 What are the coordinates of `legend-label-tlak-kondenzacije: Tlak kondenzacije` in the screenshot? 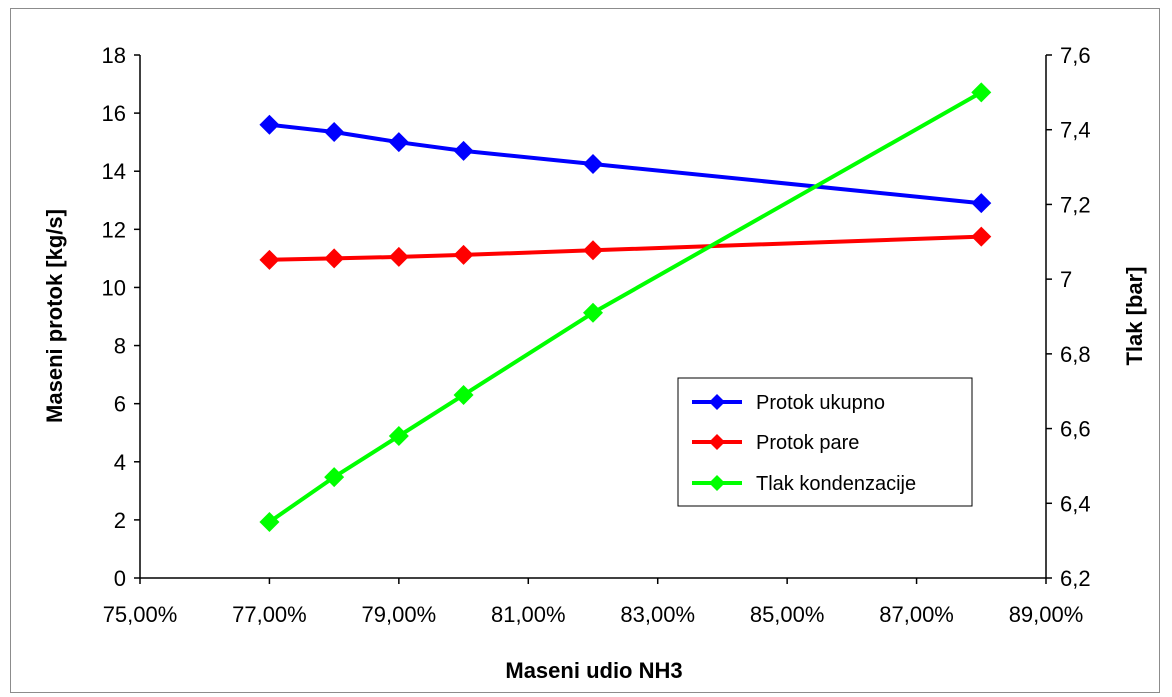 It's located at (836, 484).